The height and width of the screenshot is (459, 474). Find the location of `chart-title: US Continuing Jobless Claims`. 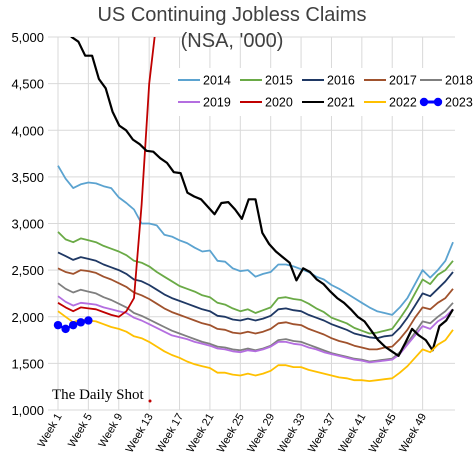

chart-title: US Continuing Jobless Claims is located at coordinates (231, 15).